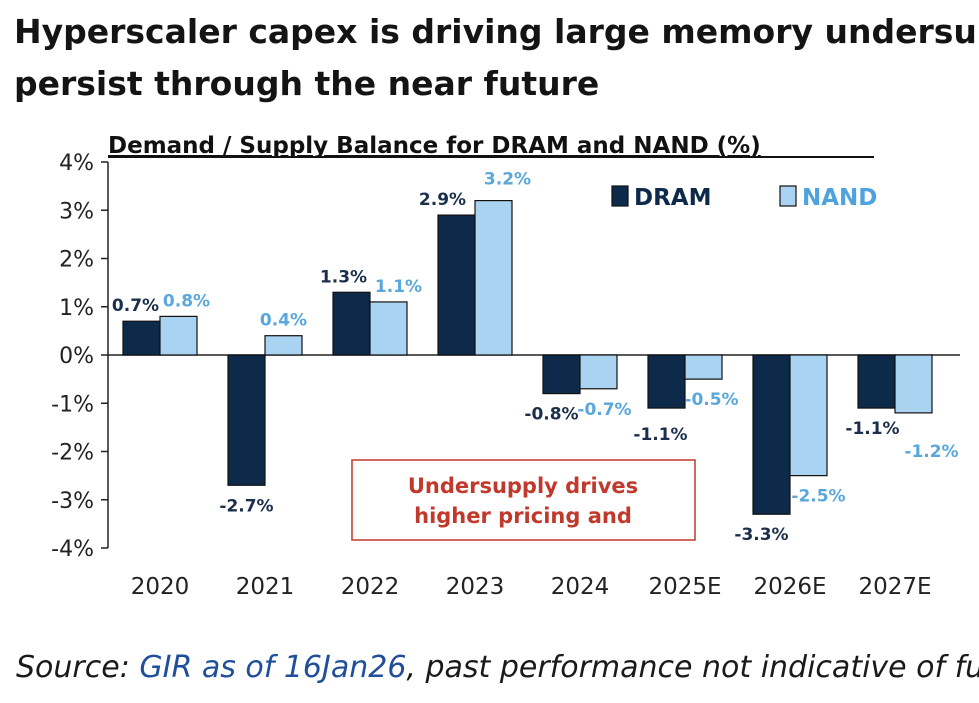 The image size is (979, 703). Describe the element at coordinates (76, 163) in the screenshot. I see `y-tick-label: 4%` at that location.